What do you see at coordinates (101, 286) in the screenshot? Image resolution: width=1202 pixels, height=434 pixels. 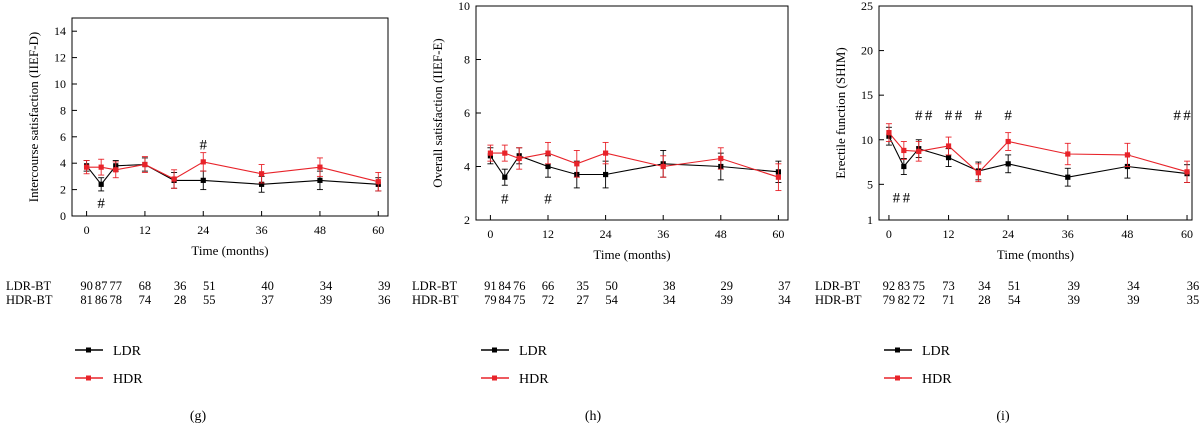 I see `count-value: 87` at bounding box center [101, 286].